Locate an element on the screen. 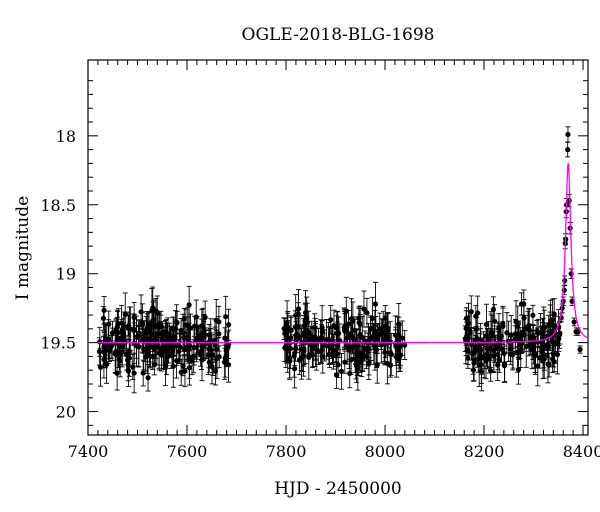 The image size is (600, 512). x-tick-label: 8400 is located at coordinates (581, 451).